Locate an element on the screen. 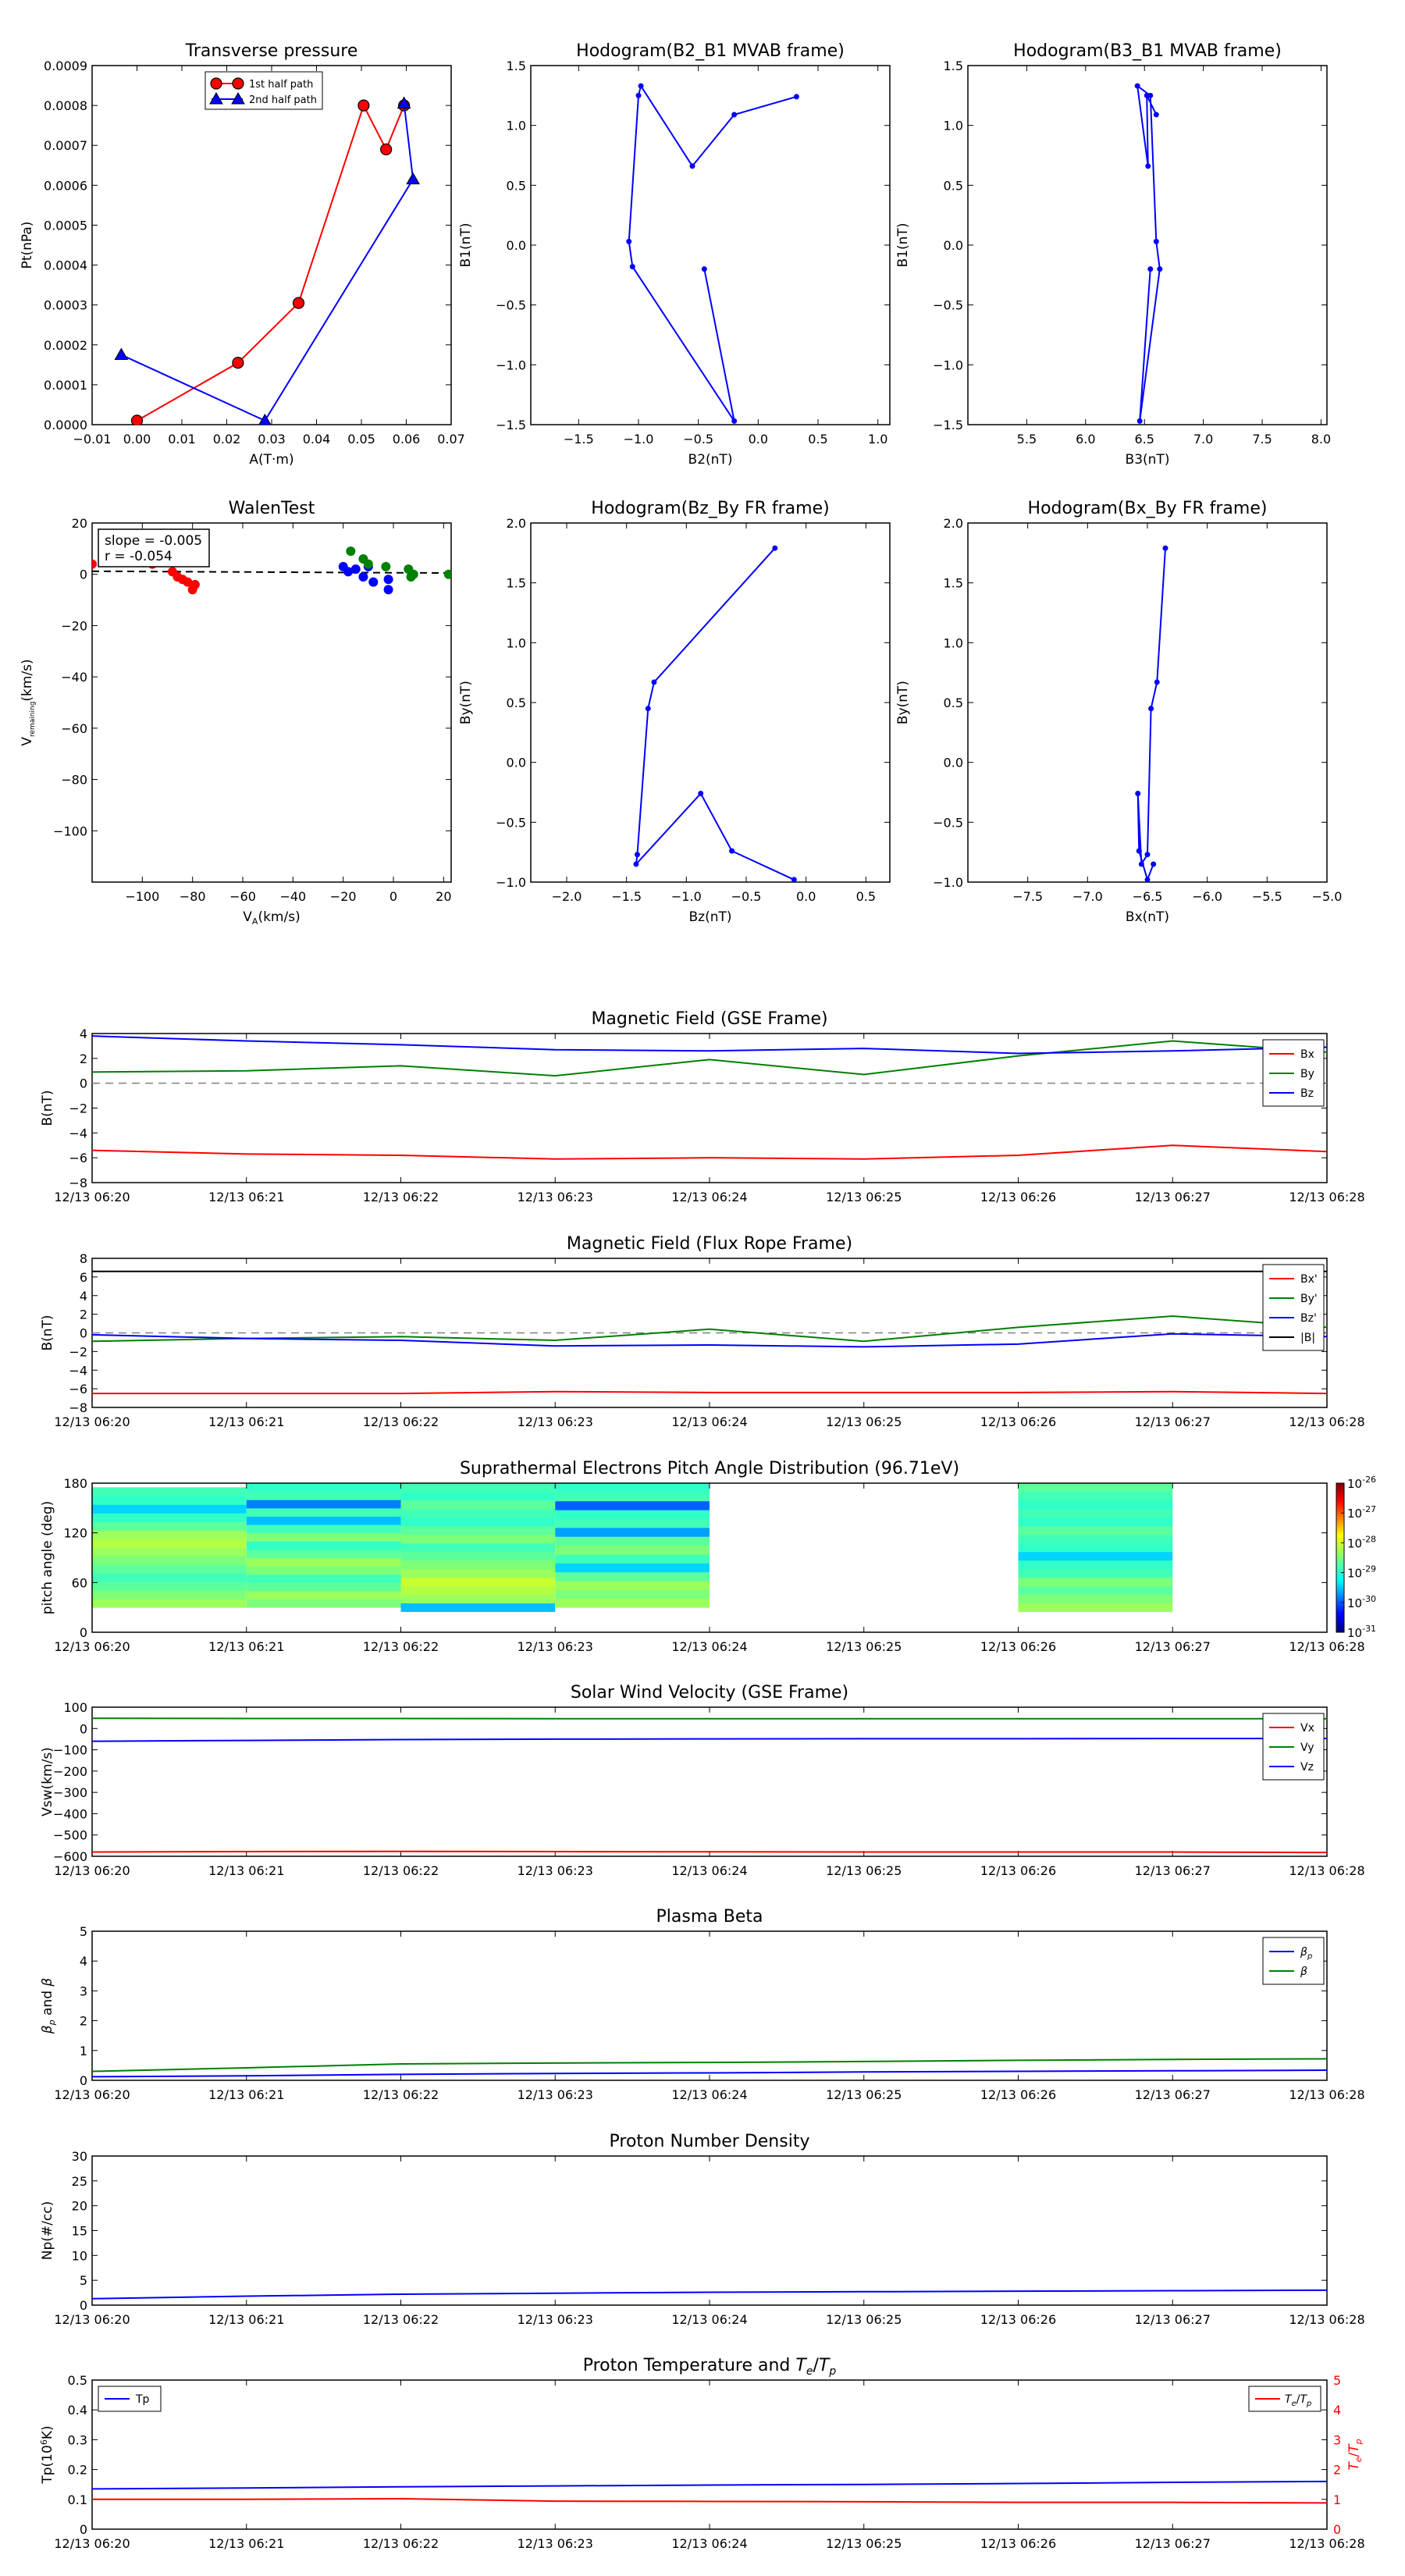 The image size is (1405, 2576). chart-title: Magnetic Field (GSE Frame) is located at coordinates (709, 1019).